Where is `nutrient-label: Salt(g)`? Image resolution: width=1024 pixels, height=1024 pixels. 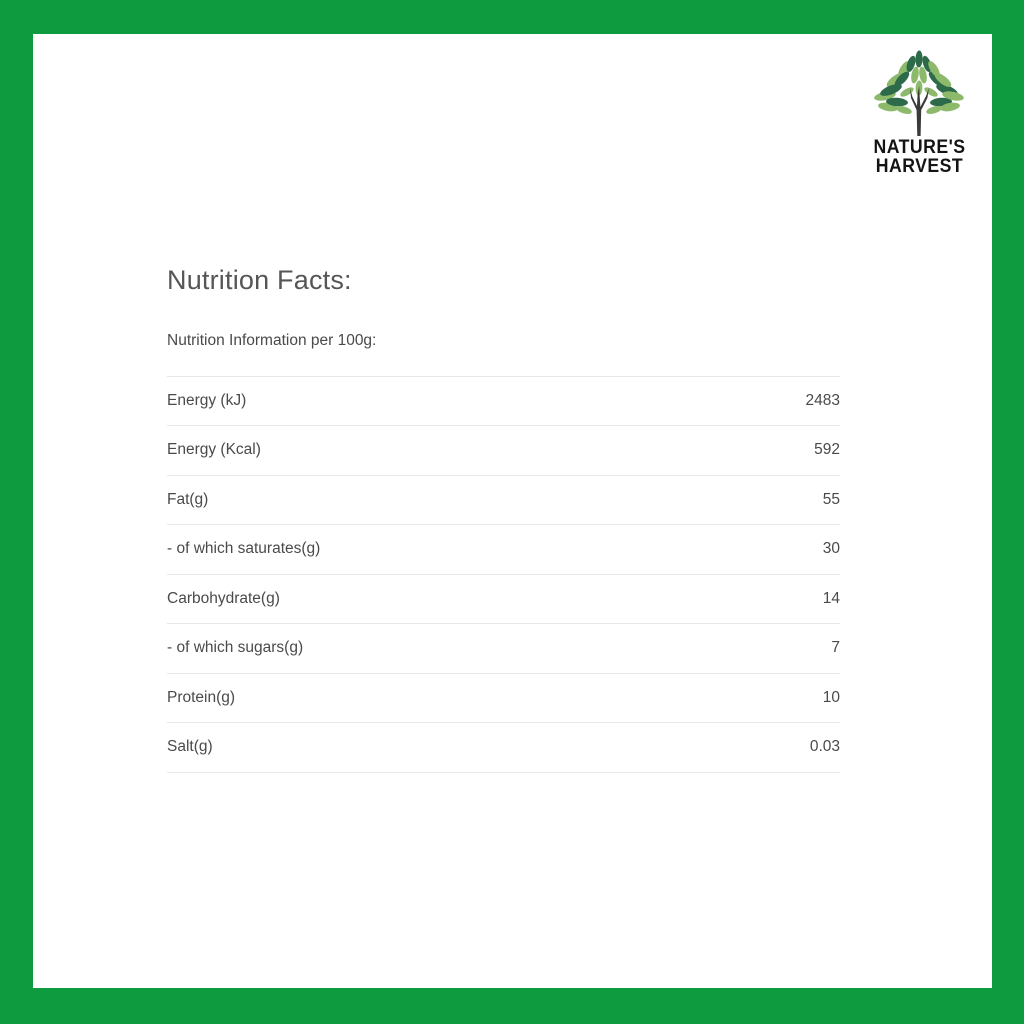
nutrient-label: Salt(g) is located at coordinates (445, 747).